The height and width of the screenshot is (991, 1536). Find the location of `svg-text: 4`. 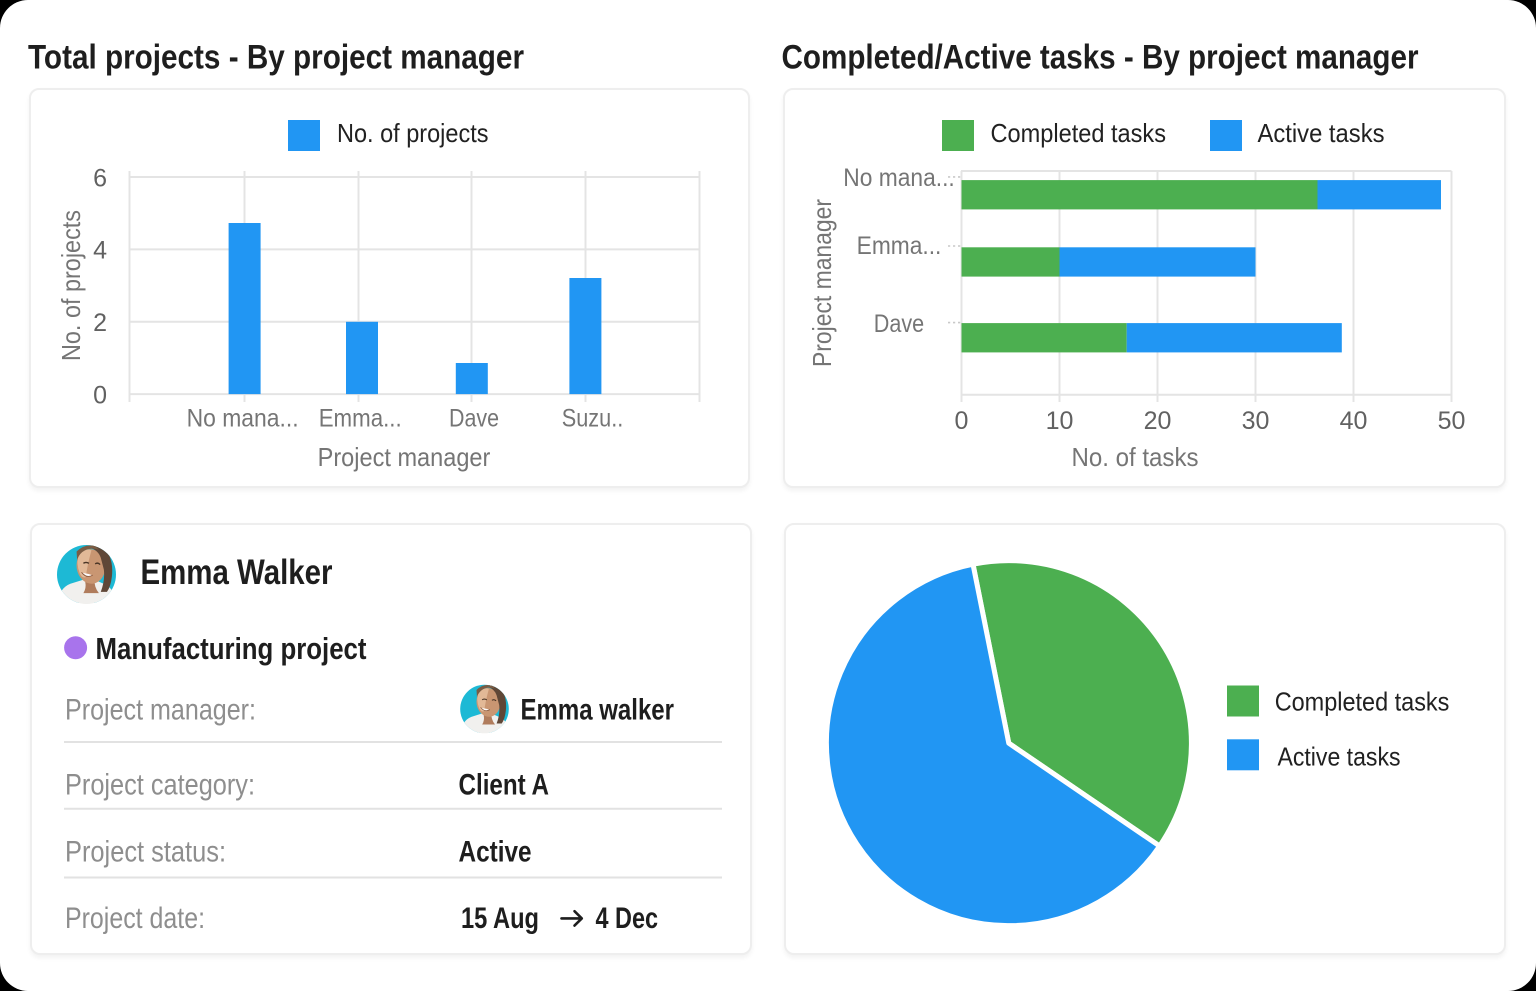

svg-text: 4 is located at coordinates (100, 251).